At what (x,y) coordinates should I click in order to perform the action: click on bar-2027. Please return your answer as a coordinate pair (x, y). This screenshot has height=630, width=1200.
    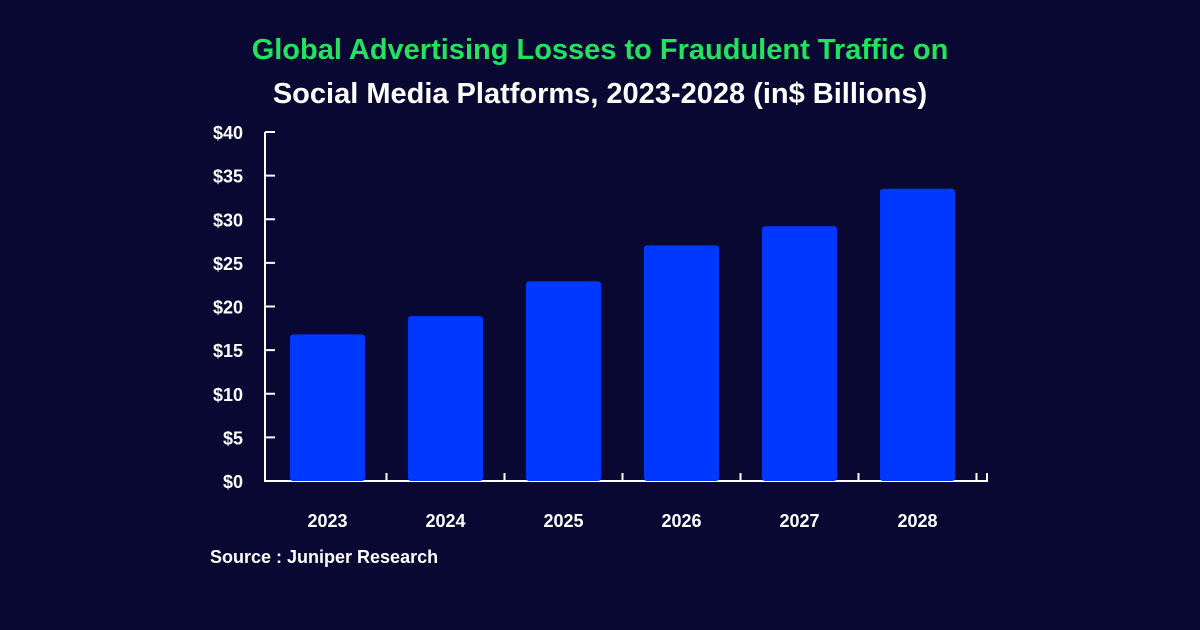
    Looking at the image, I should click on (799, 353).